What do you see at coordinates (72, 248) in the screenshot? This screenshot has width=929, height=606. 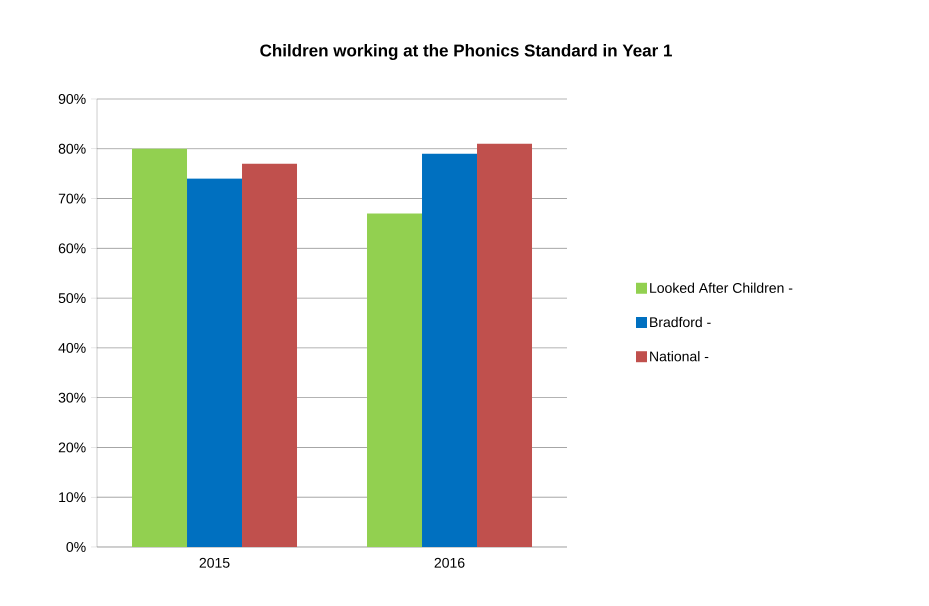 I see `y-tick-label: 60%` at bounding box center [72, 248].